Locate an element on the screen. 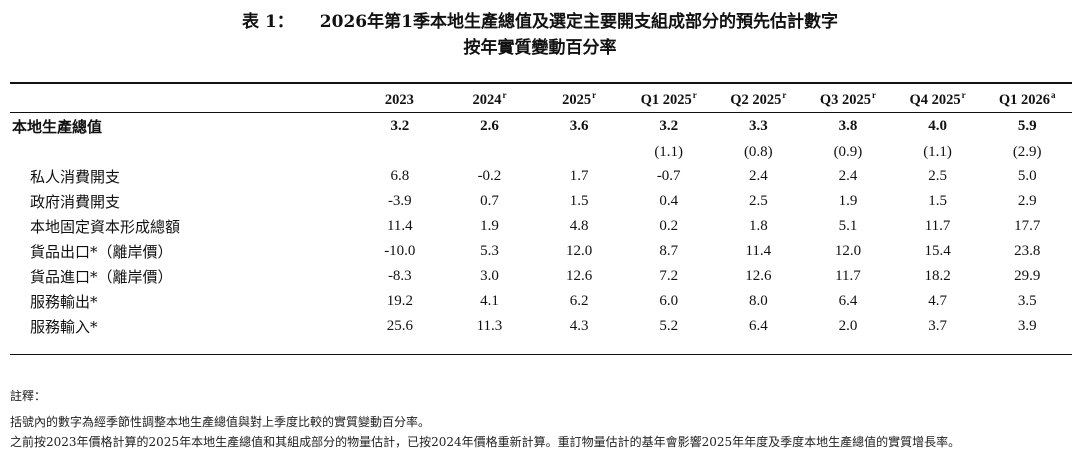  table-cell: 0.2 is located at coordinates (669, 226).